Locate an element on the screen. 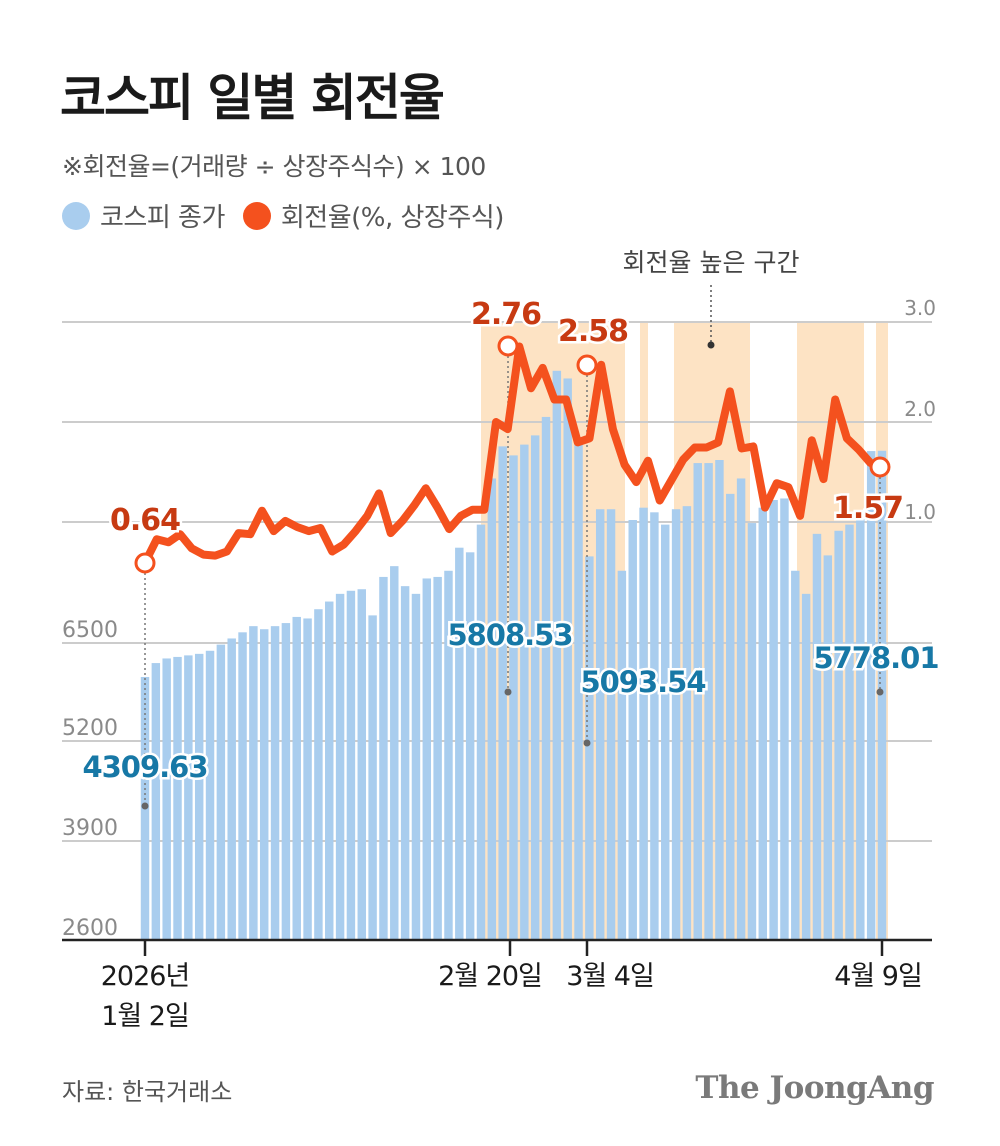 The height and width of the screenshot is (1146, 1000). legend: 코스피 종가 회전율(%, 상장주식) is located at coordinates (292, 215).